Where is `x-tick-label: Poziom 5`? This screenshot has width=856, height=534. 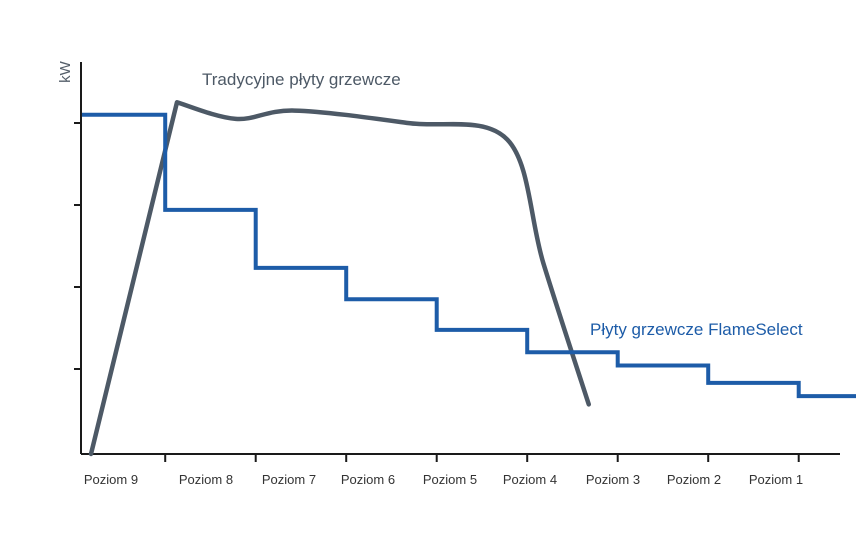
x-tick-label: Poziom 5 is located at coordinates (450, 479).